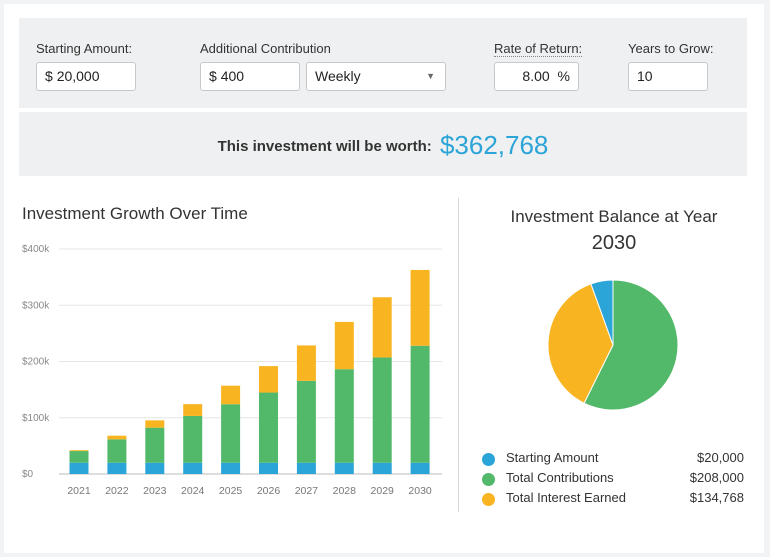 The width and height of the screenshot is (770, 557). Describe the element at coordinates (324, 146) in the screenshot. I see `result-text: This investment will be worth:` at that location.